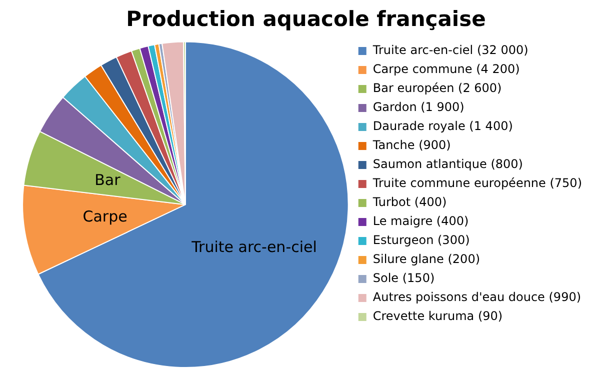 This screenshot has width=600, height=374. Describe the element at coordinates (409, 202) in the screenshot. I see `legend-label: Turbot (400)` at that location.